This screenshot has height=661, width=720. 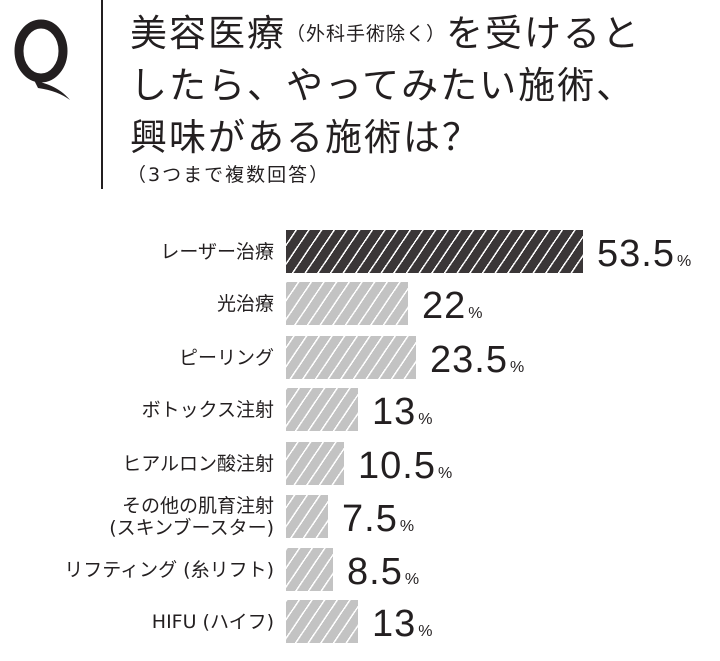 I want to click on title-line-3: 興味がある施術は？, so click(x=305, y=137).